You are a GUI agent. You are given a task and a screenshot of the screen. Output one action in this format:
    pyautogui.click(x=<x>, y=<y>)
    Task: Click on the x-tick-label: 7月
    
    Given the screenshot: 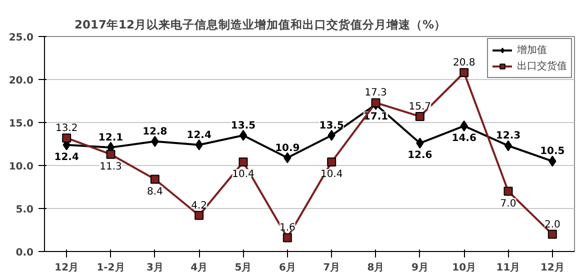 What is the action you would take?
    pyautogui.click(x=331, y=268)
    